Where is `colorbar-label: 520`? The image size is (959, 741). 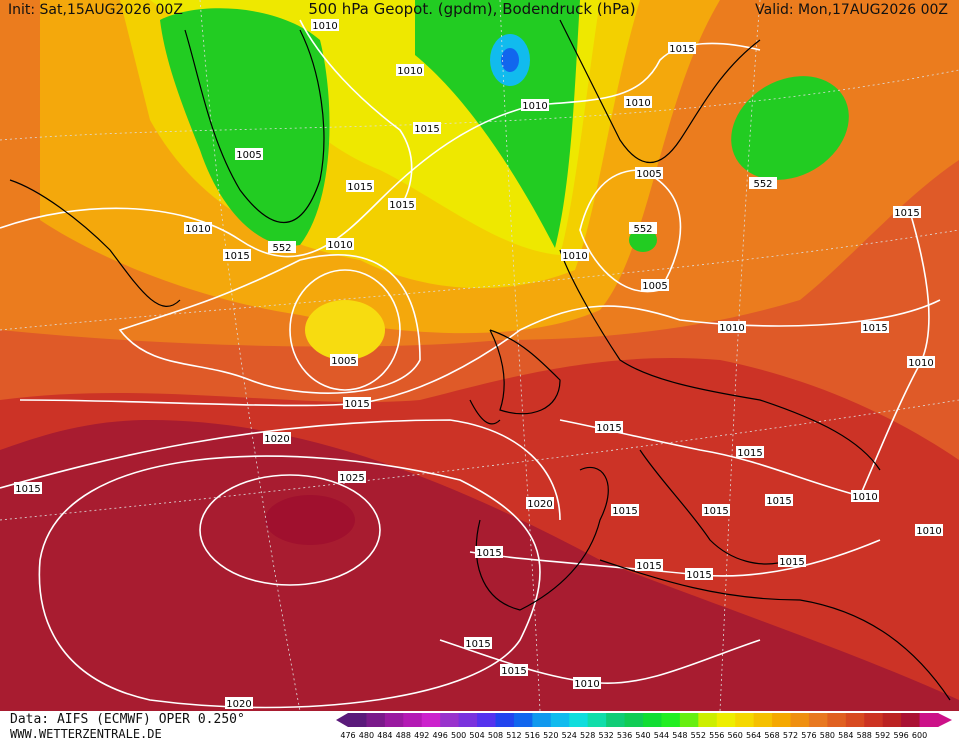
colorbar-label: 520 is located at coordinates (550, 735).